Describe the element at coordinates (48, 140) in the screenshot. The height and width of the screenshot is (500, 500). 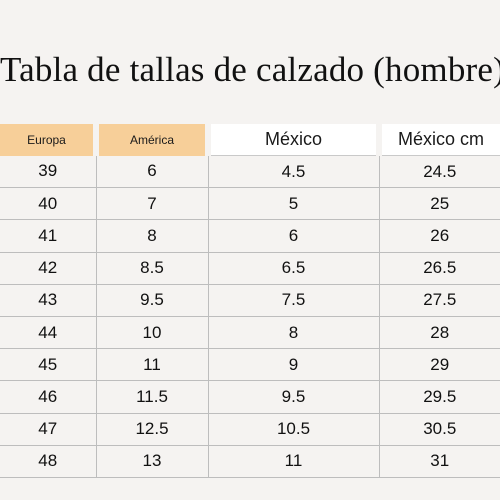
I see `column-header-europa: Europa` at that location.